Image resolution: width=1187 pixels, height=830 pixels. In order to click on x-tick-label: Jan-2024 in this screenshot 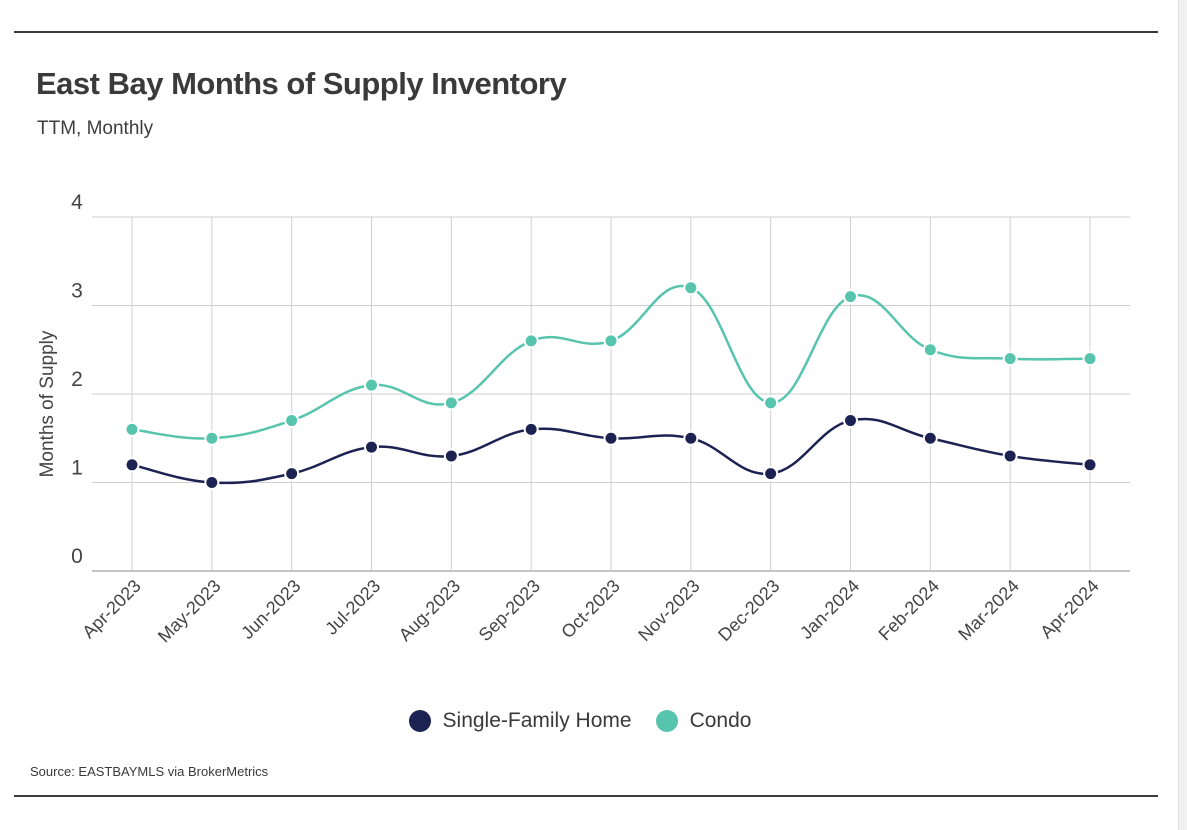, I will do `click(829, 609)`.